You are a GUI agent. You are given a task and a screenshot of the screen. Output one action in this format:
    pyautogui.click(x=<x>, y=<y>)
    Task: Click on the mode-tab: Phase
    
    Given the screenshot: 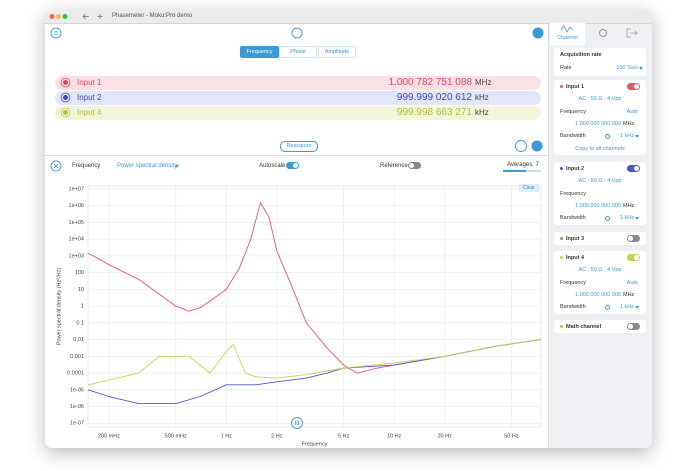 What is the action you would take?
    pyautogui.click(x=298, y=52)
    